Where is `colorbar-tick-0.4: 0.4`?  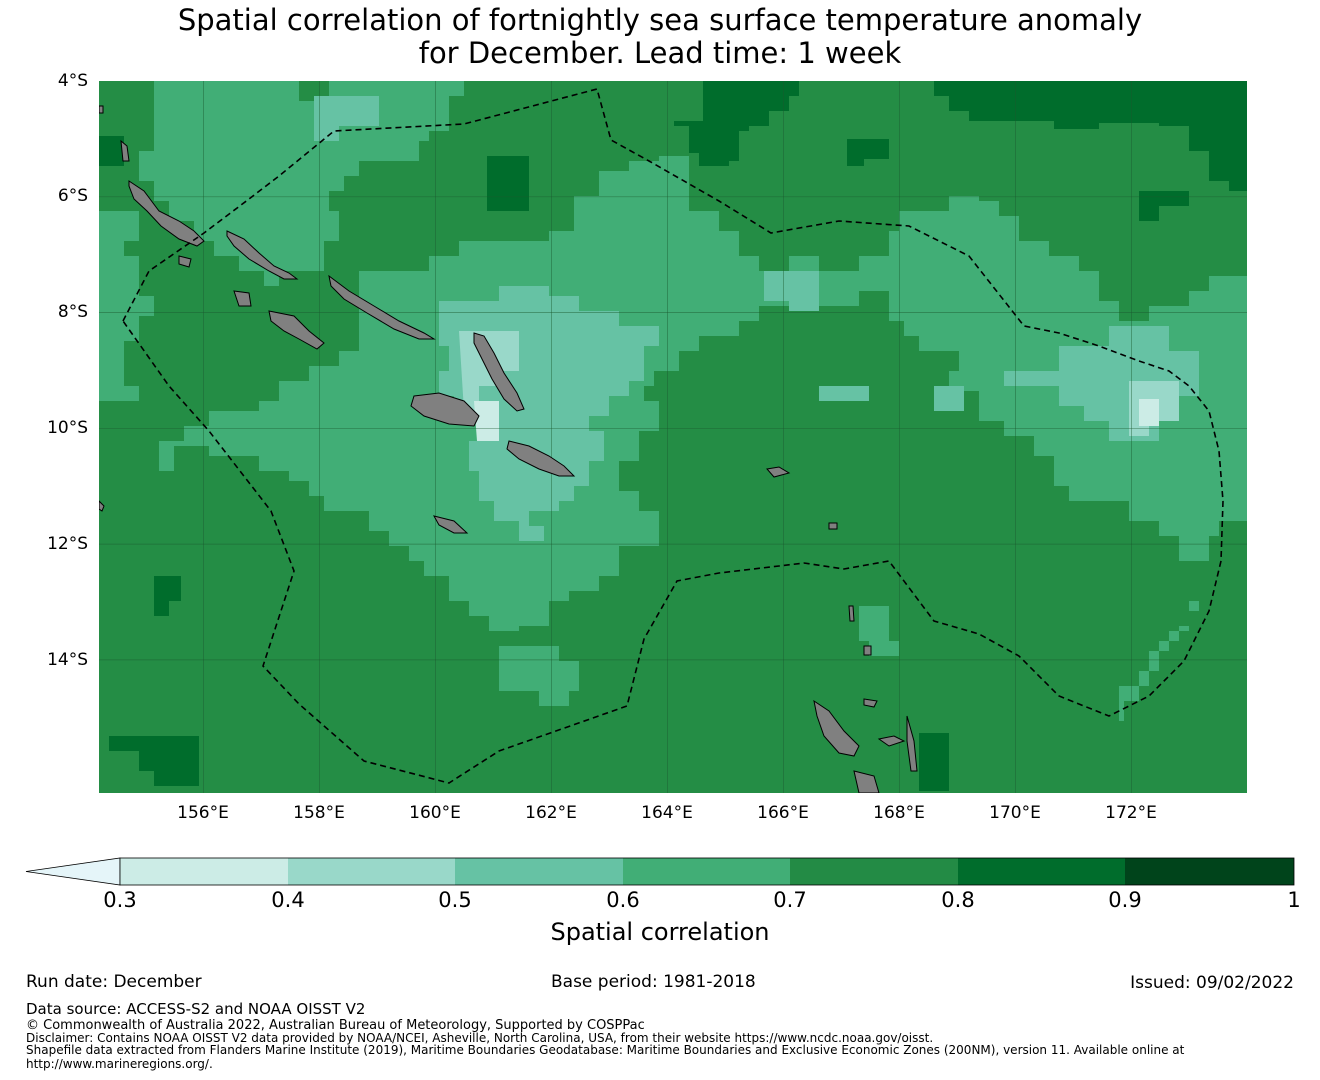
colorbar-tick-0.4: 0.4 is located at coordinates (288, 900).